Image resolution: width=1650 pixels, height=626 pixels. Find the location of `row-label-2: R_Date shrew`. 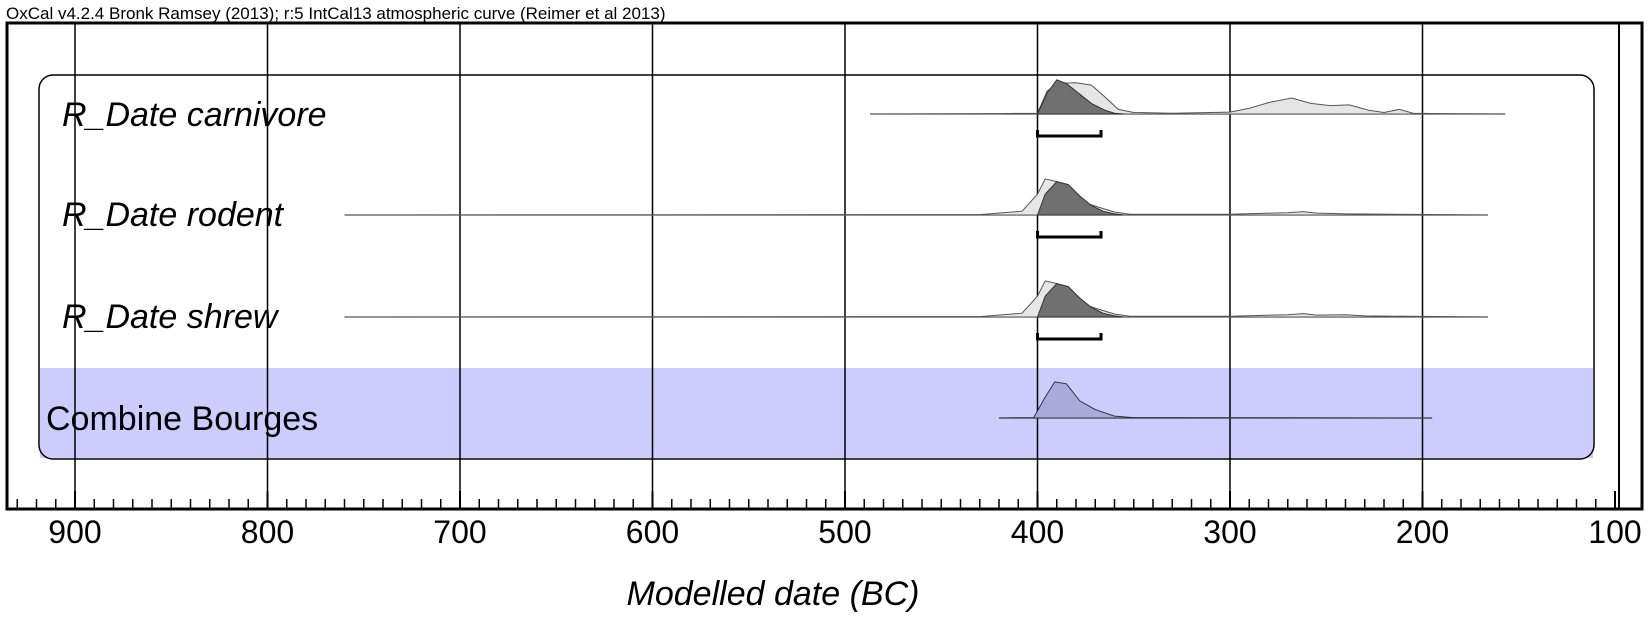

row-label-2: R_Date shrew is located at coordinates (171, 317).